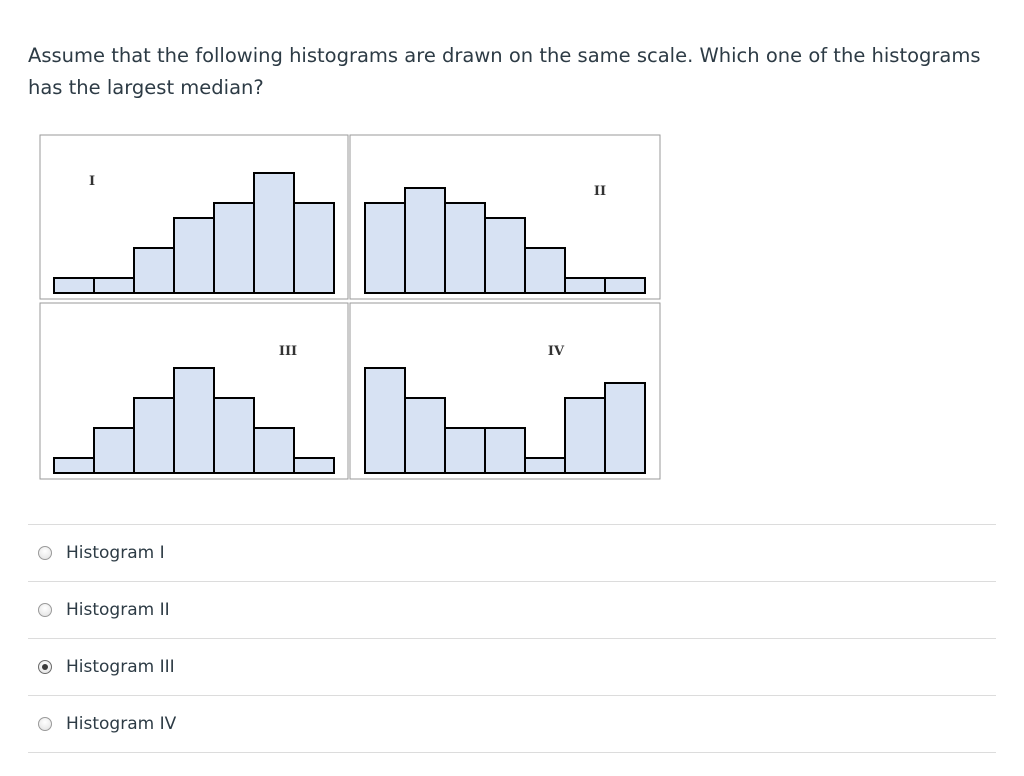 This screenshot has height=776, width=1024. I want to click on answer-option-1: Histogram I, so click(512, 553).